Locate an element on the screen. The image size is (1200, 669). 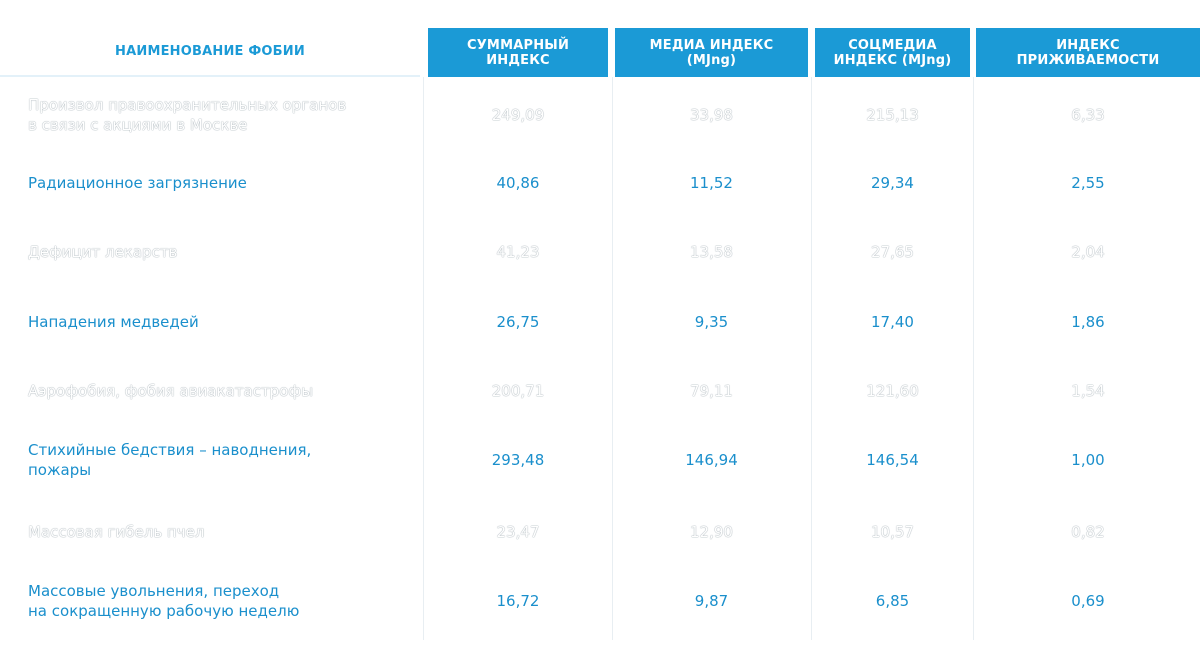
total-index-cell: 293,48 is located at coordinates (518, 459).